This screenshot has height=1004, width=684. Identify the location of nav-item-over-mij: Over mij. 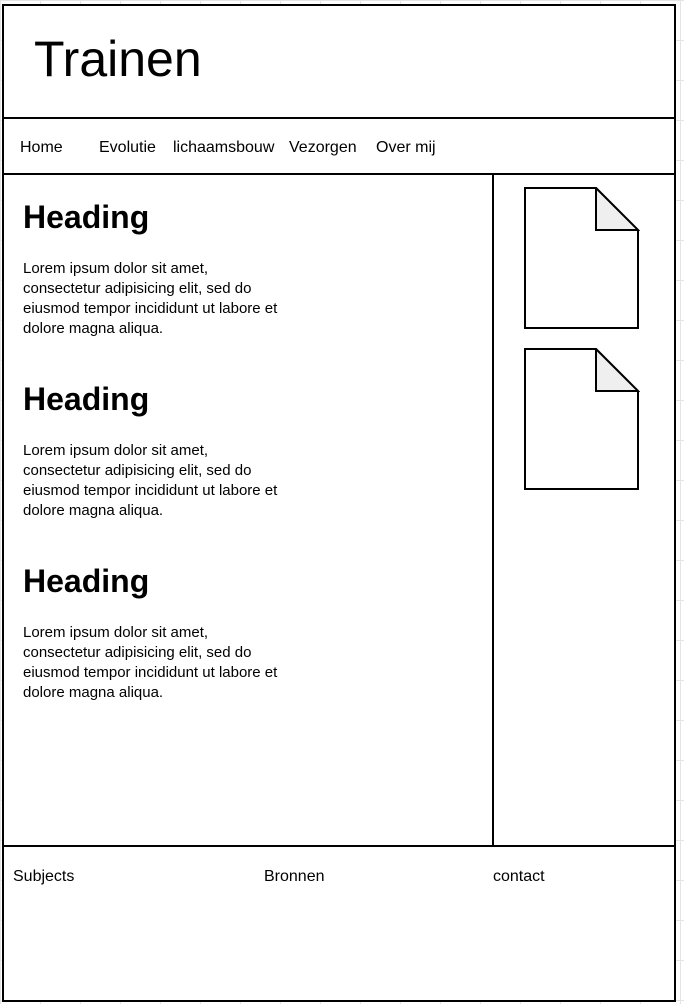
(406, 147).